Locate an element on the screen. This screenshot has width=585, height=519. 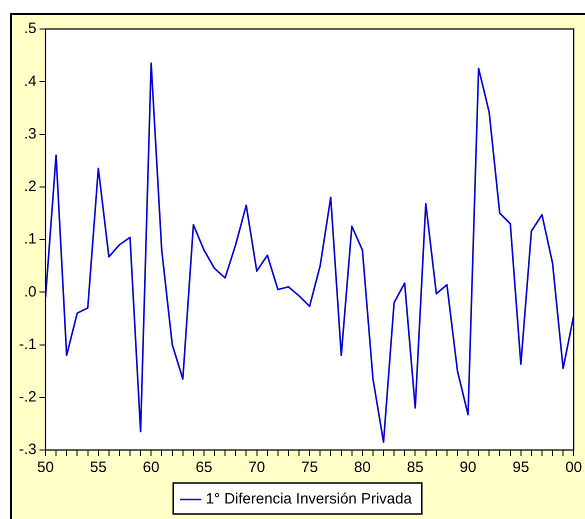
x-tick-label: 55 is located at coordinates (98, 467).